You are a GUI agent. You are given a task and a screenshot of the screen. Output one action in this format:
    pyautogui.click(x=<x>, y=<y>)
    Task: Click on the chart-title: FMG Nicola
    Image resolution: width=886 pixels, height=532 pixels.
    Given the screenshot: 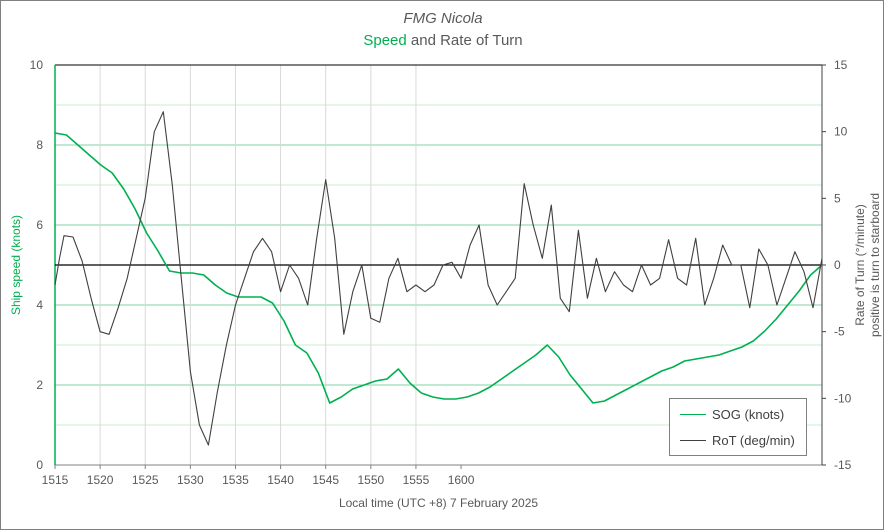 What is the action you would take?
    pyautogui.click(x=443, y=18)
    